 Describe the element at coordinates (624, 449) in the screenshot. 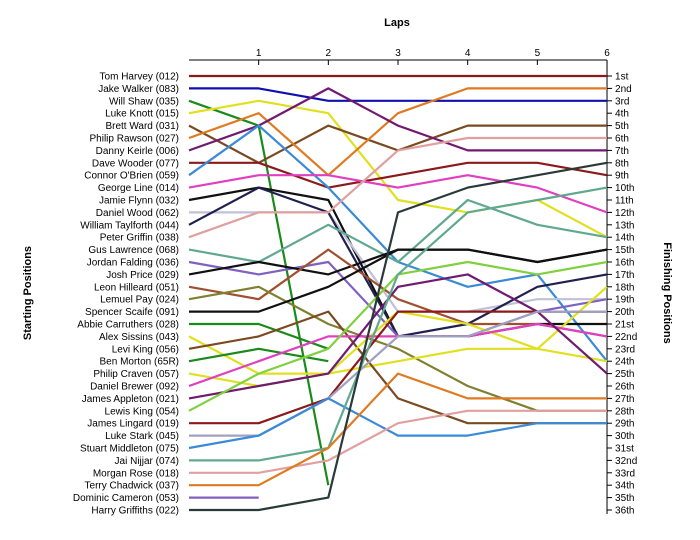

I see `finish-position-label: 31st` at that location.